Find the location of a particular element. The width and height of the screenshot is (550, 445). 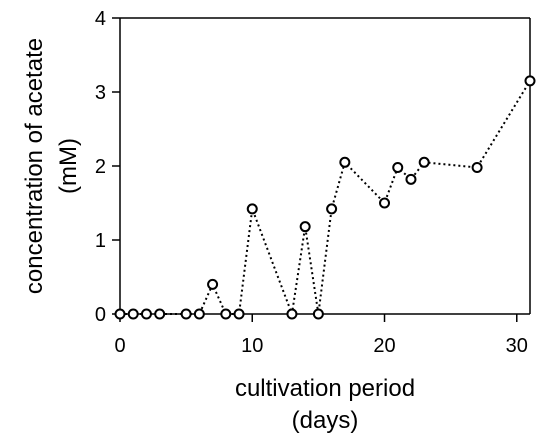

x-tick-label: 30 is located at coordinates (517, 346).